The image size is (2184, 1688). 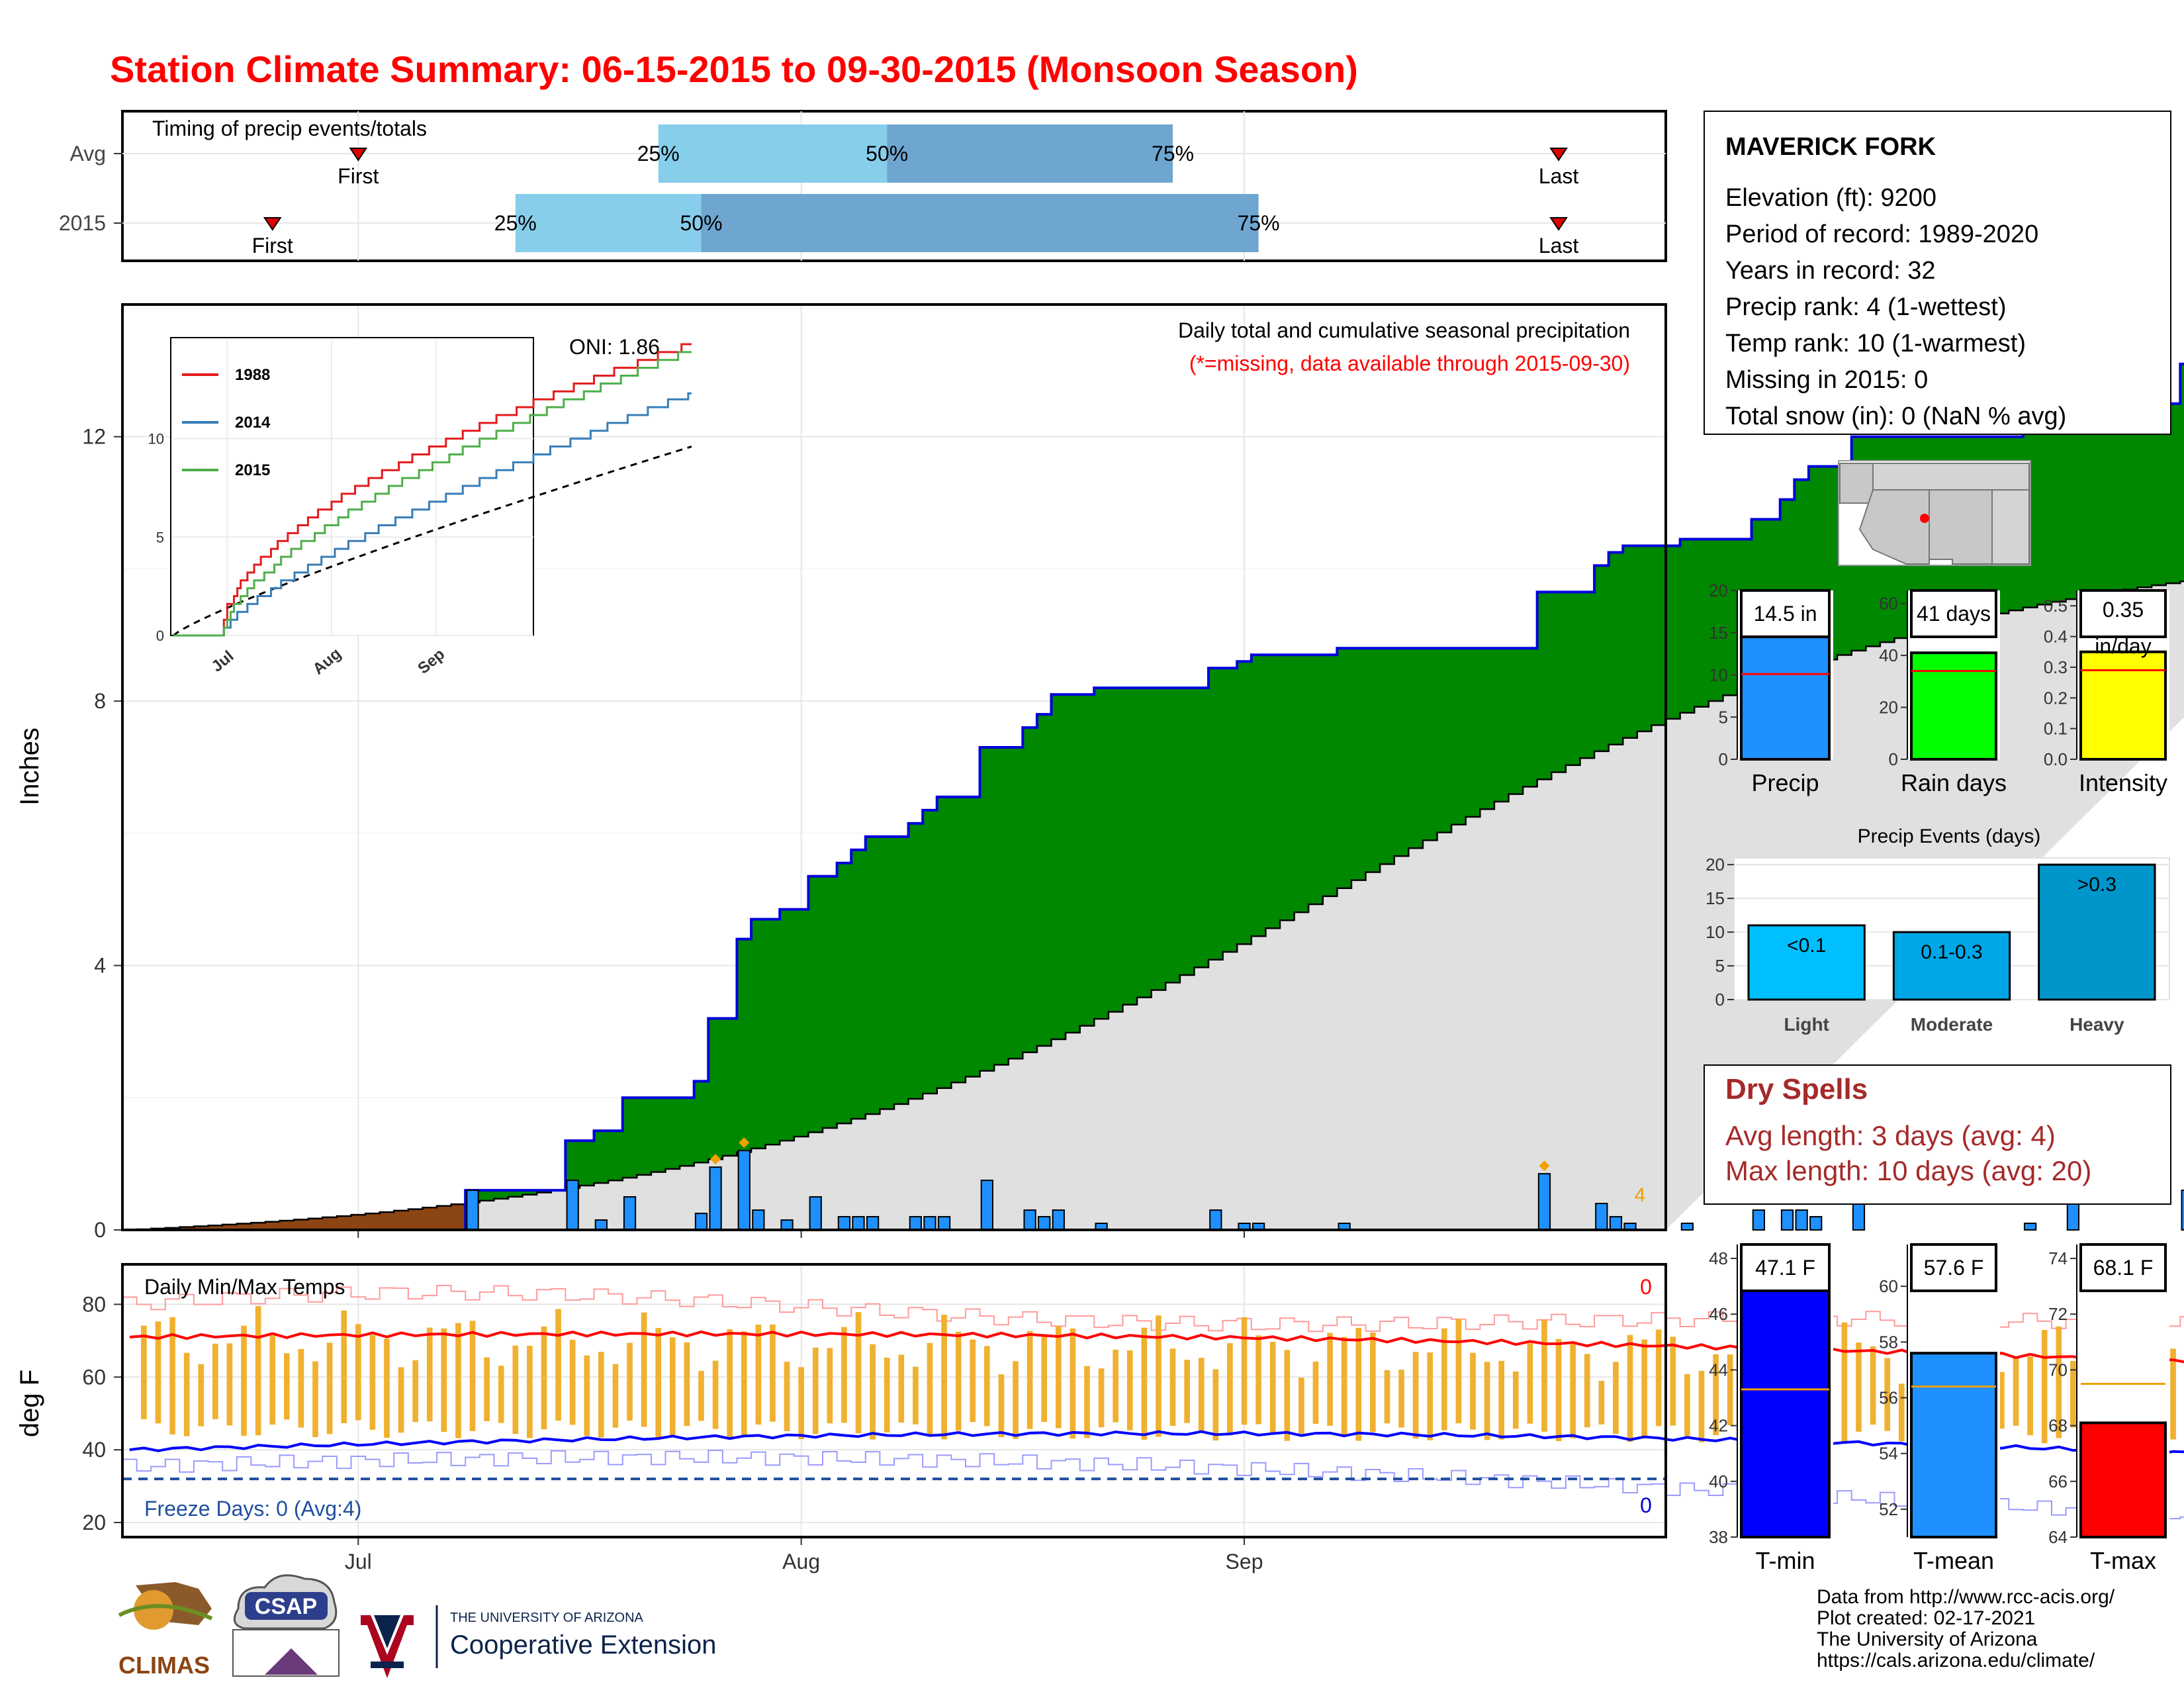 I want to click on dry-spells-avg: Avg length: 3 days (avg: 4), so click(x=1891, y=1135).